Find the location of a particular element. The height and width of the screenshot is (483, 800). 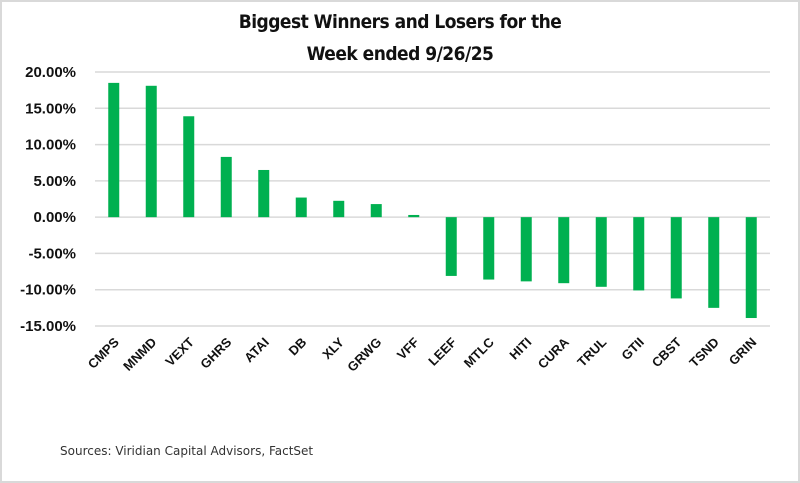

x-tick-label: CURA is located at coordinates (554, 353).